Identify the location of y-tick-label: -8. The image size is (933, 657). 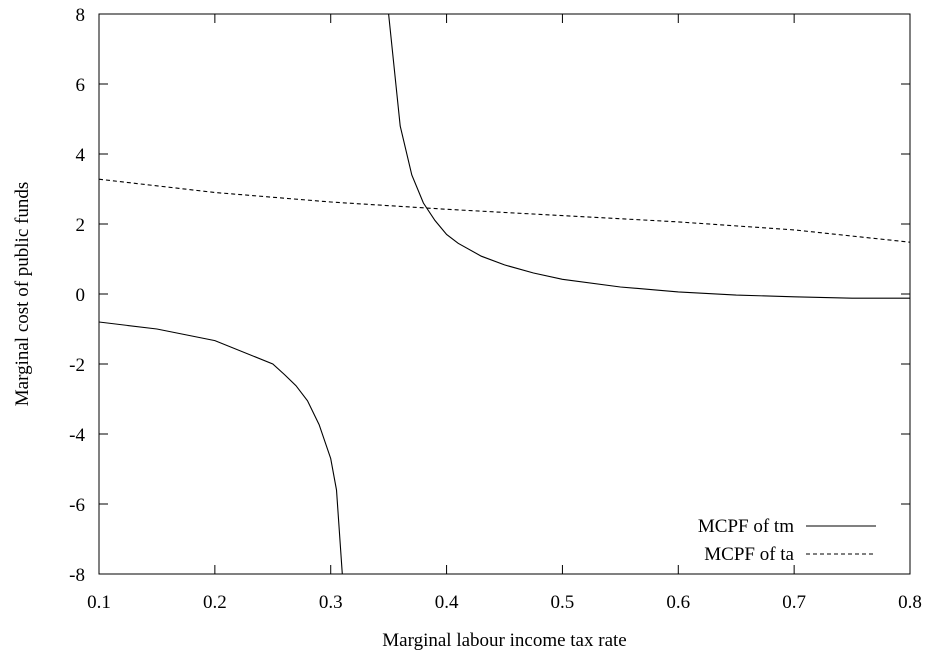
(77, 575).